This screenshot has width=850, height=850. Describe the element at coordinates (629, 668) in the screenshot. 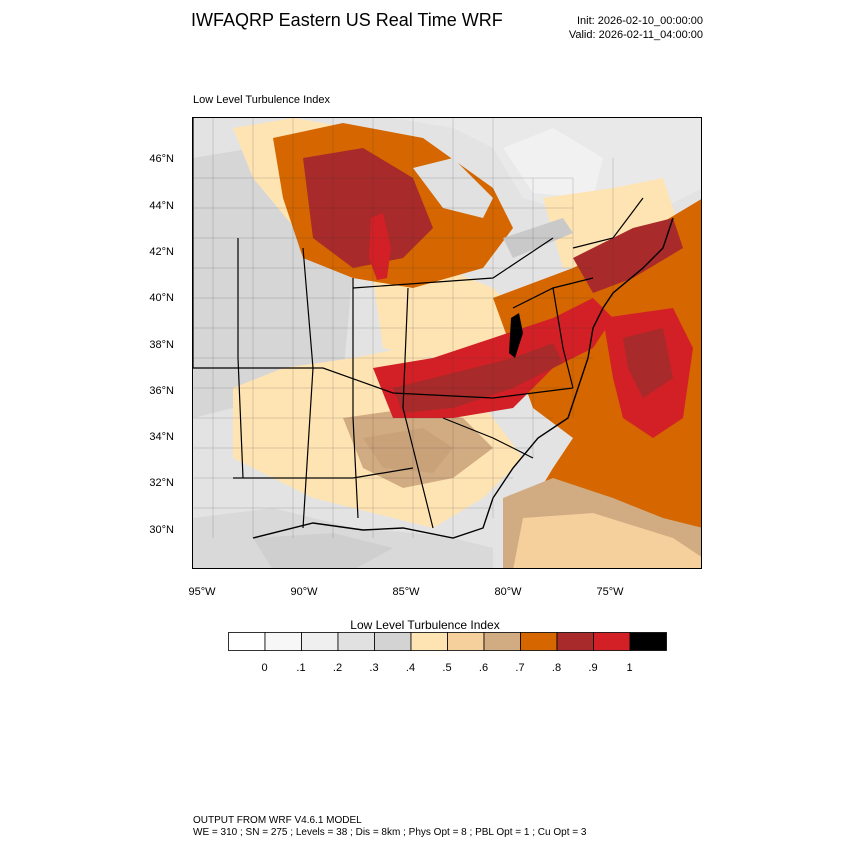

I see `colorbar-tick-label: 1` at that location.